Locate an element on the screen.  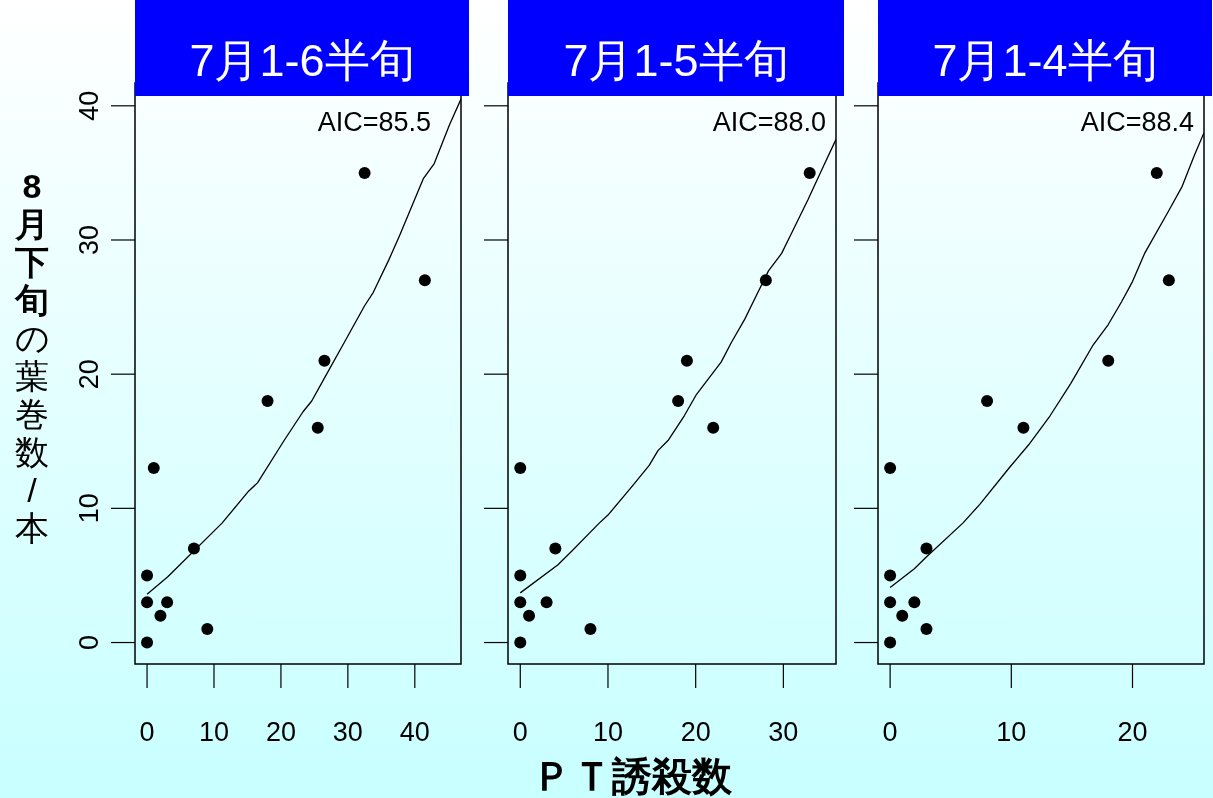
chart-title: 7月1-6半旬 is located at coordinates (302, 60).